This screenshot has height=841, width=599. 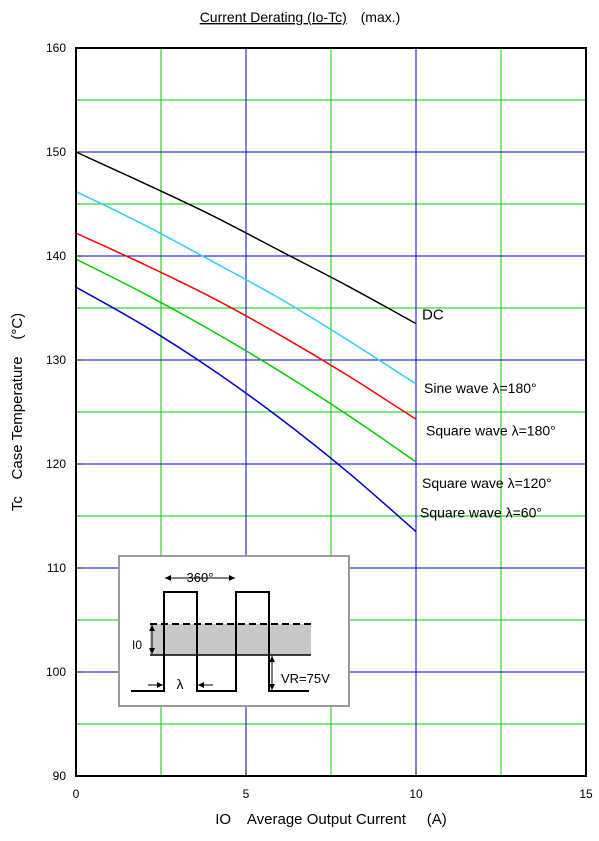 I want to click on chart-title-group: Current Derating (Io-Tc) (max.), so click(x=300, y=17).